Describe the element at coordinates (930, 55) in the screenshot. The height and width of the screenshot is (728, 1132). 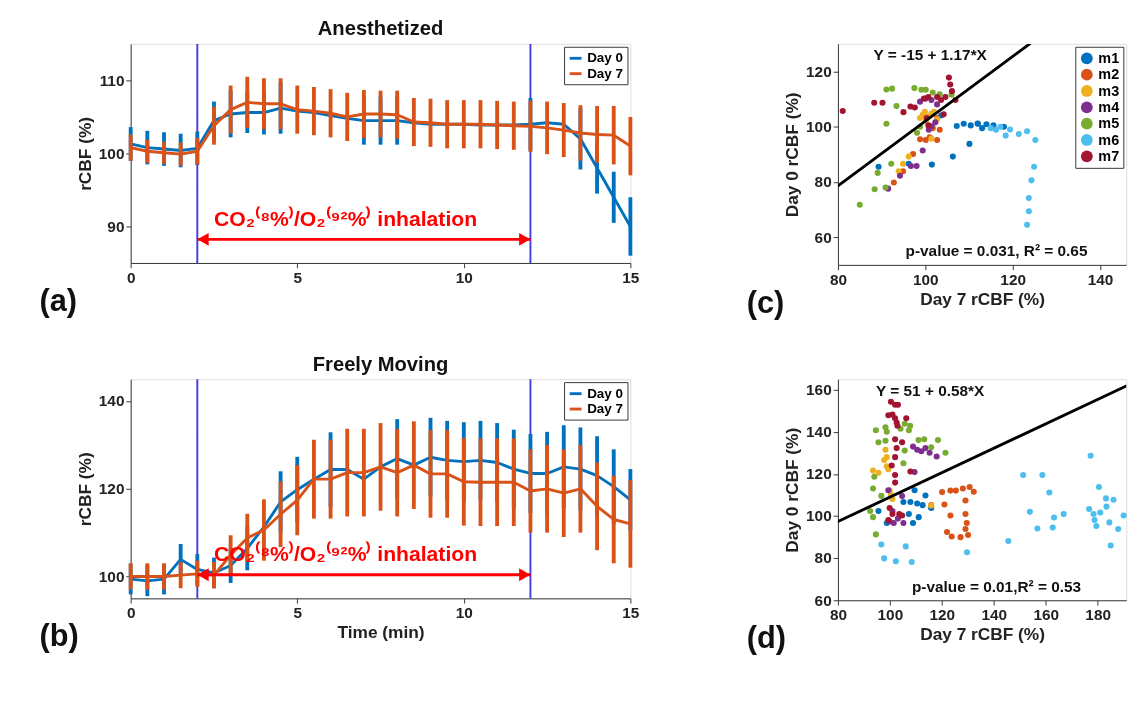
I see `annotation: Y = -15 + 1.17*X` at that location.